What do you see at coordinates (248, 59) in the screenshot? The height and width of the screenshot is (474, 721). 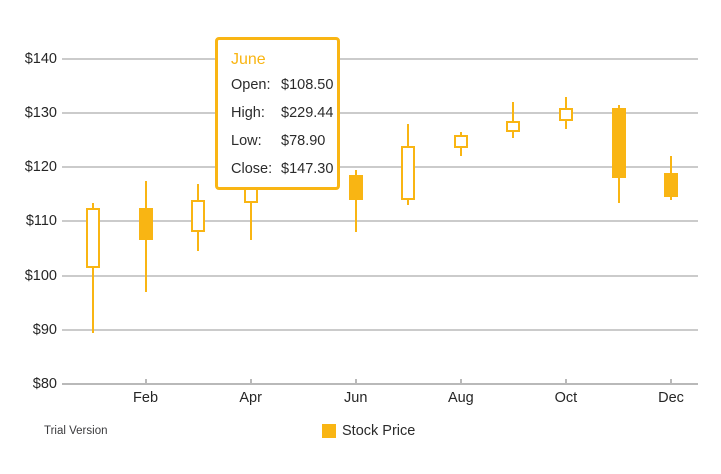 I see `tooltip-title: June` at bounding box center [248, 59].